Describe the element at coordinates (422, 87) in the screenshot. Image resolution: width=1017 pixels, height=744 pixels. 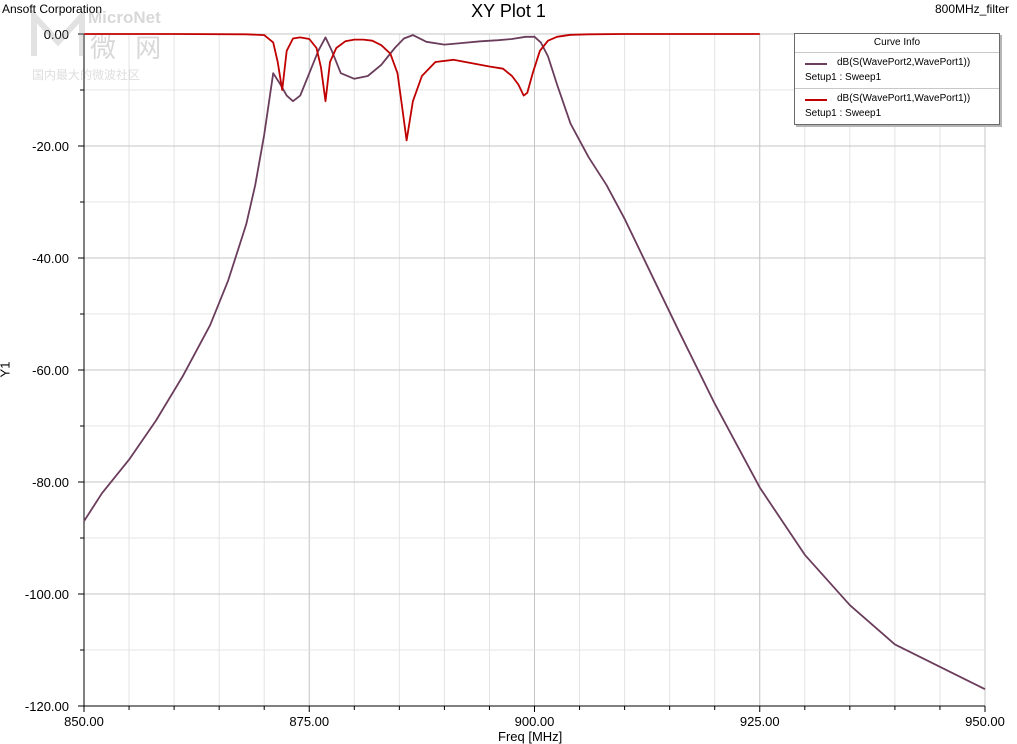
I see `series-s11-line` at that location.